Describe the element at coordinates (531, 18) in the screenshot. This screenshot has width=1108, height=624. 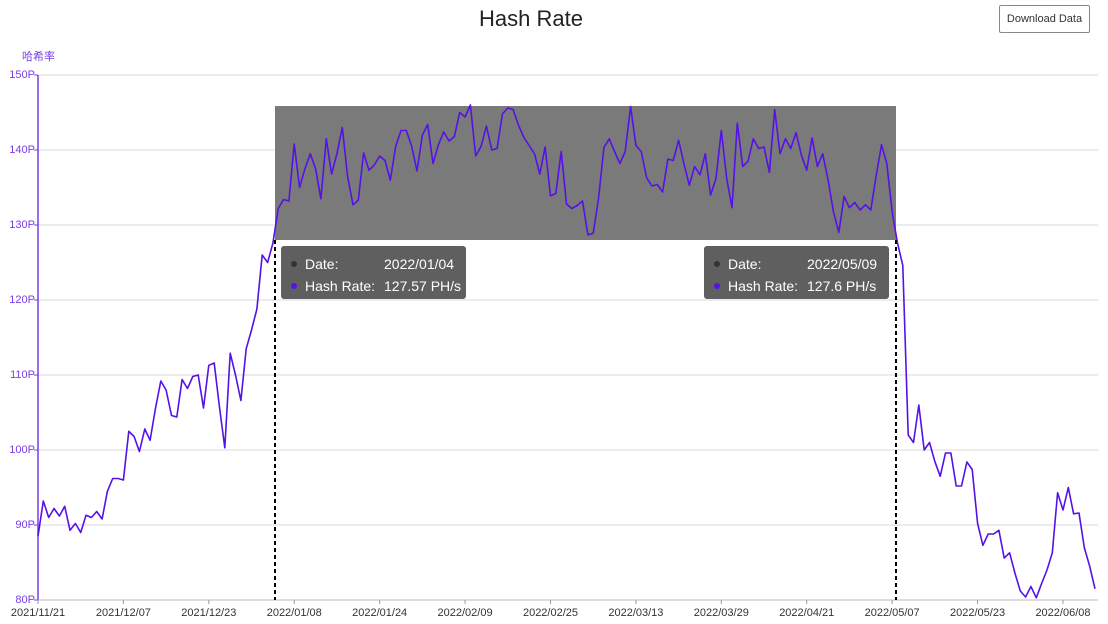
I see `chart-title: Hash Rate` at that location.